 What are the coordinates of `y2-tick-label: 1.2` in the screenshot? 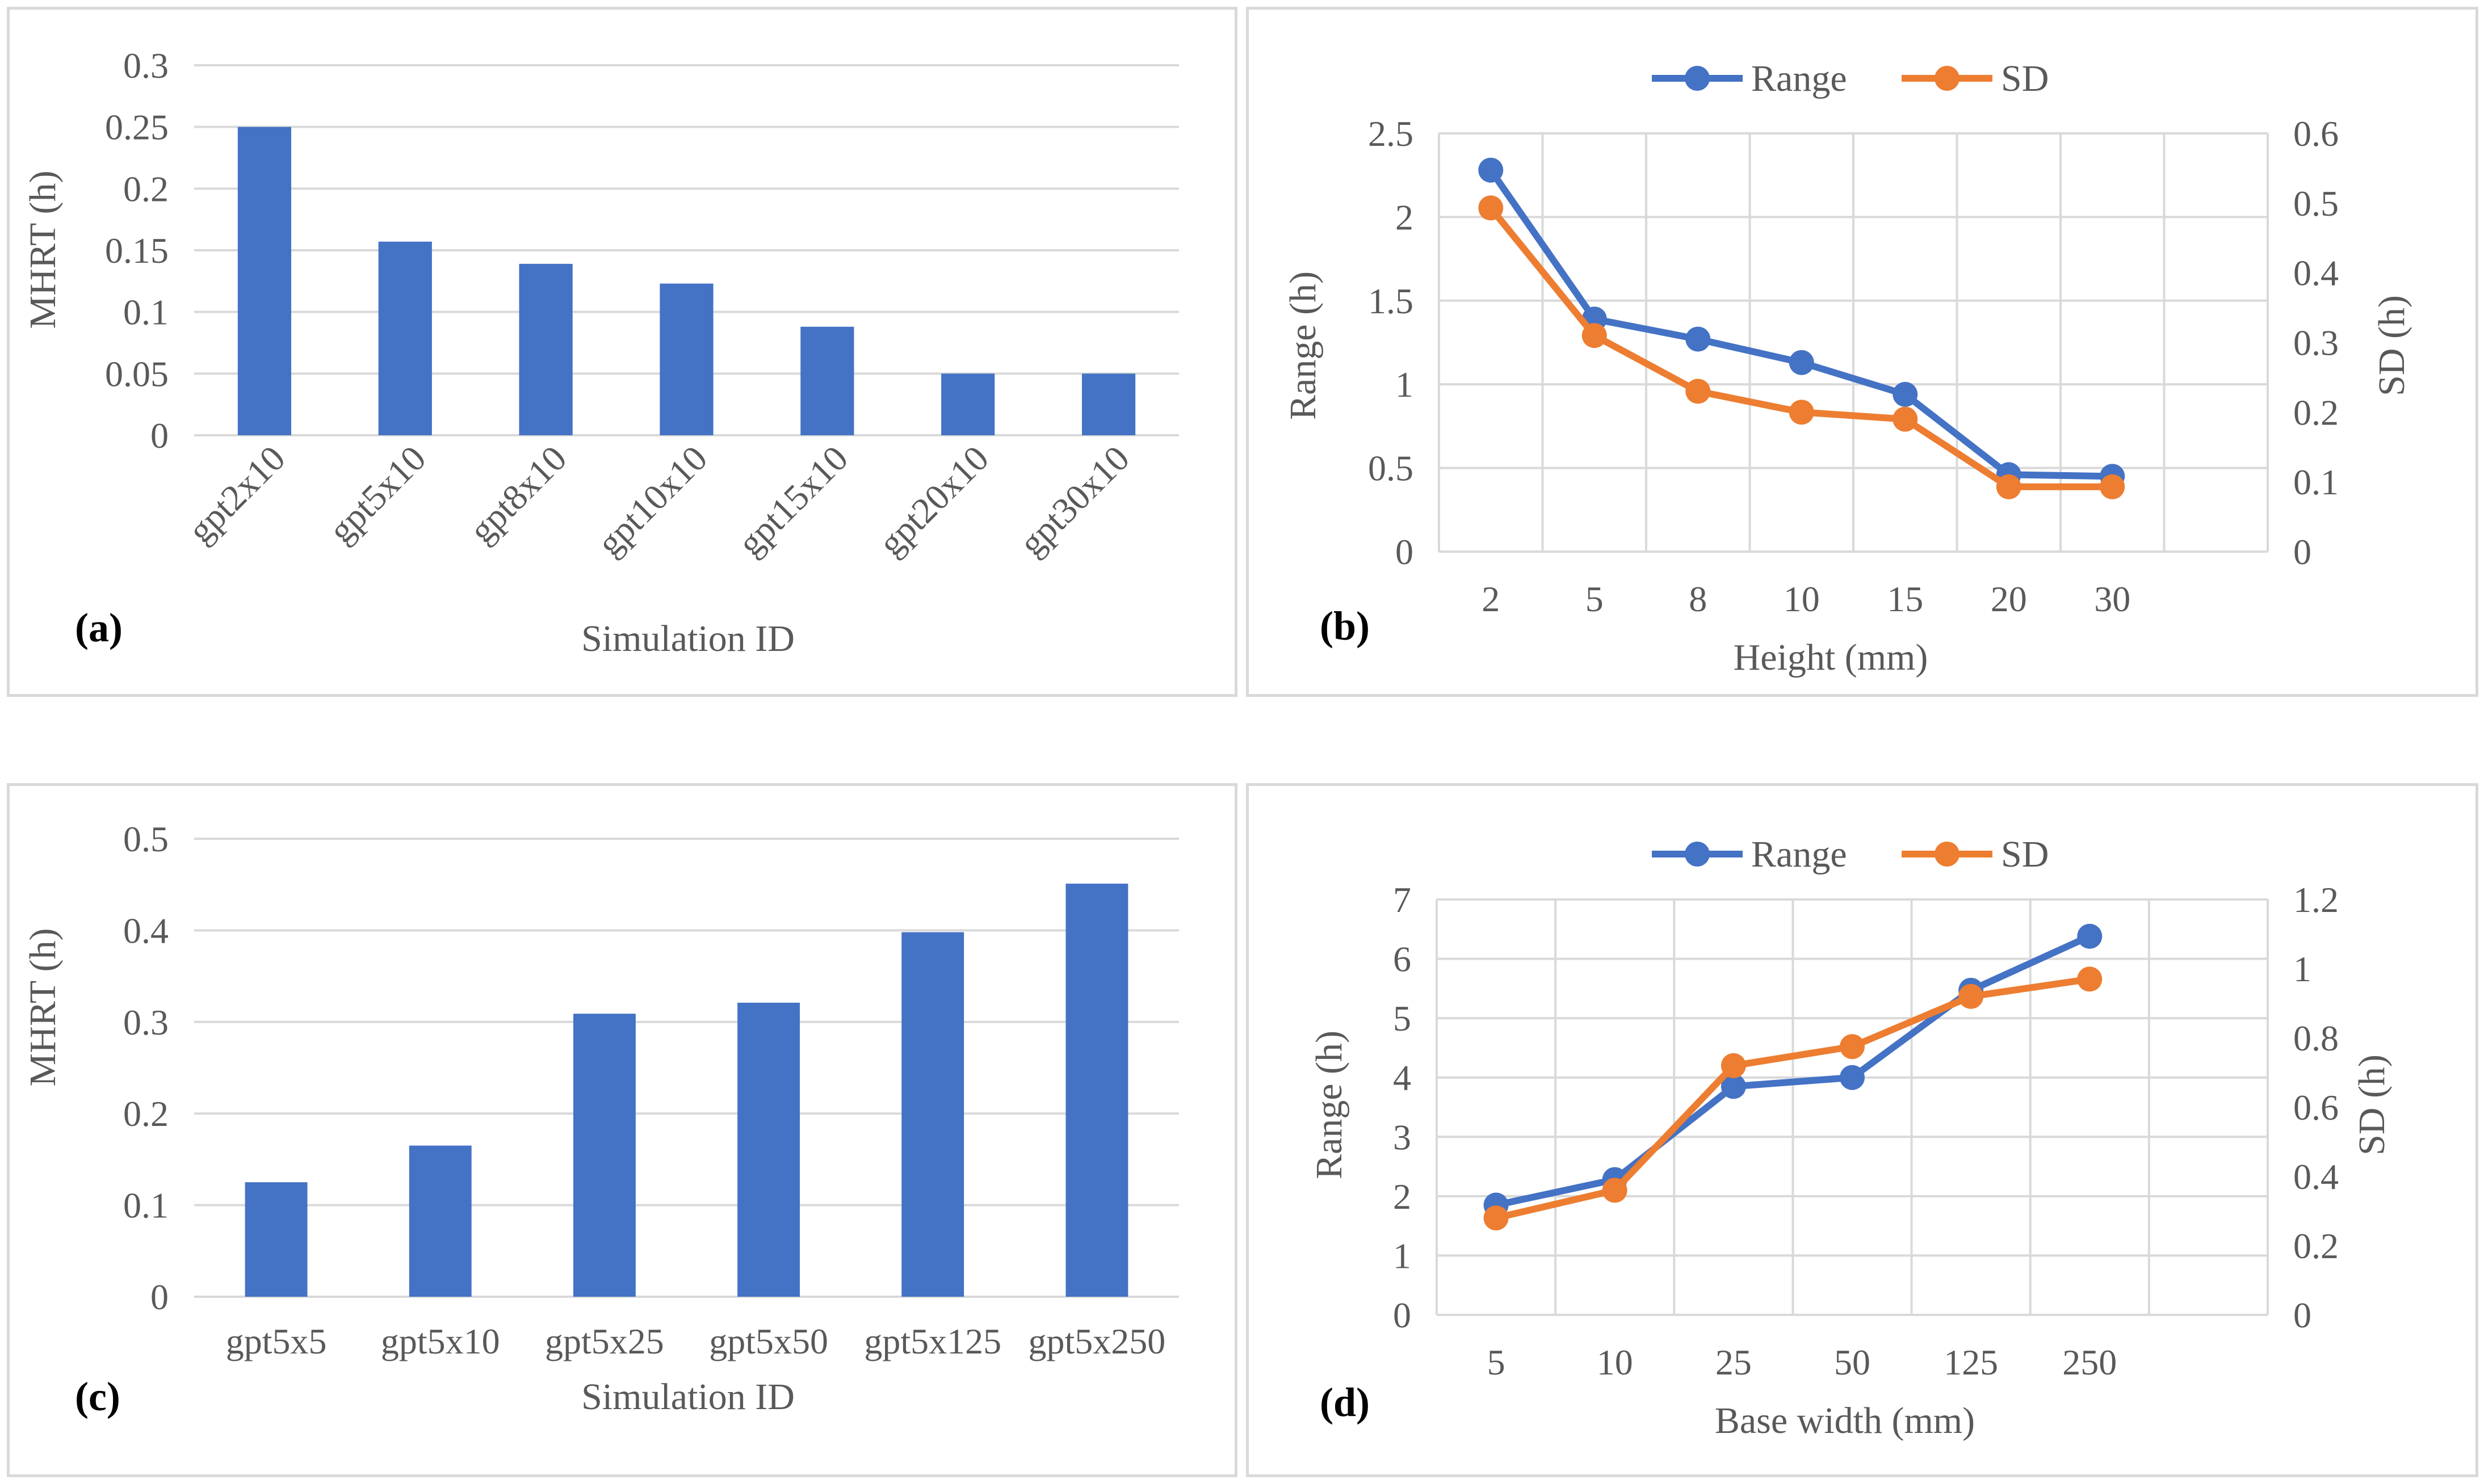 It's located at (2316, 900).